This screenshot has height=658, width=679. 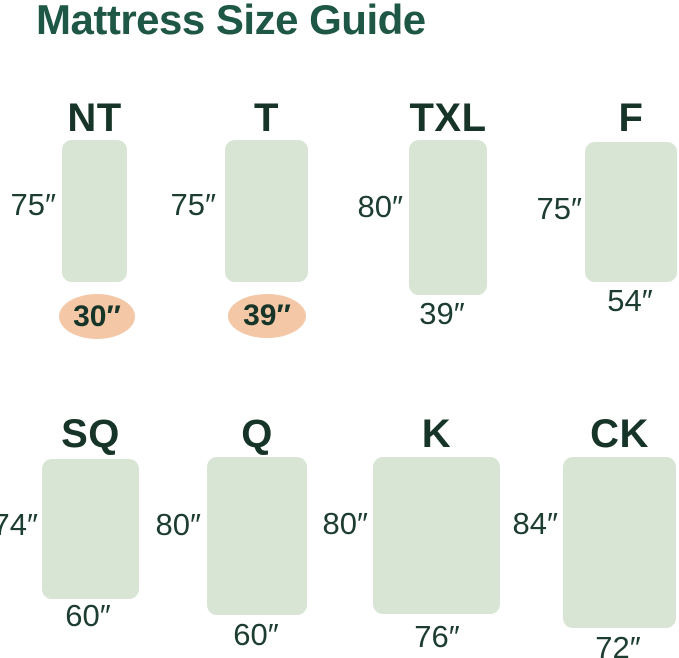 I want to click on highlight-ellipse-t: 39″, so click(x=267, y=316).